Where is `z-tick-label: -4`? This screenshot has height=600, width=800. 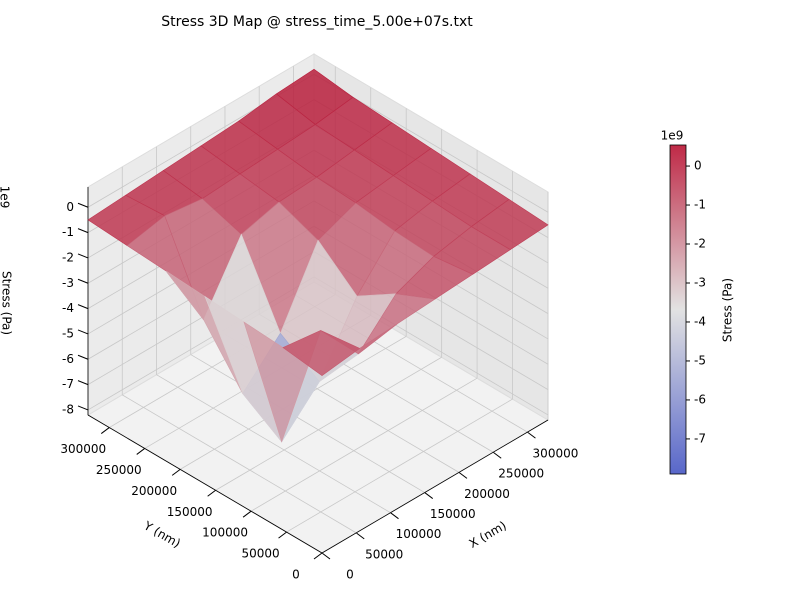 z-tick-label: -4 is located at coordinates (68, 308).